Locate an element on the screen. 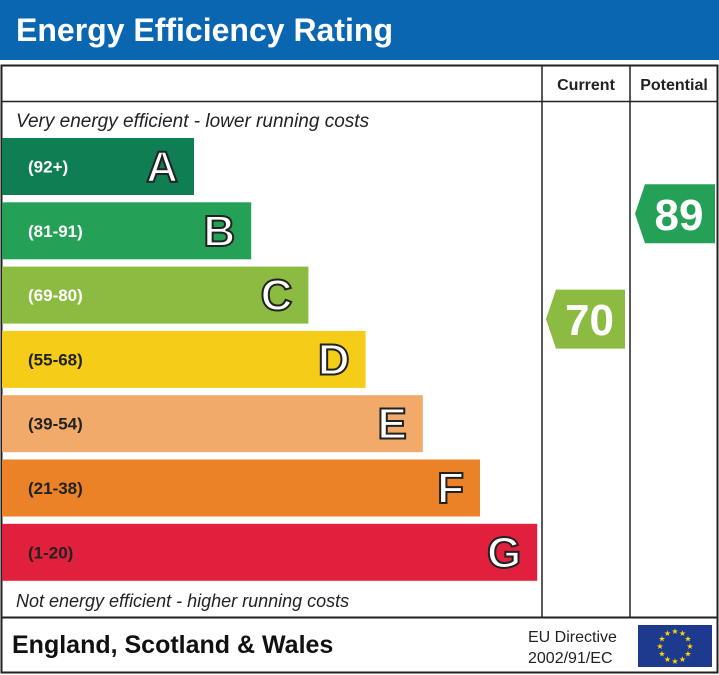  column-header-current: Current is located at coordinates (586, 85).